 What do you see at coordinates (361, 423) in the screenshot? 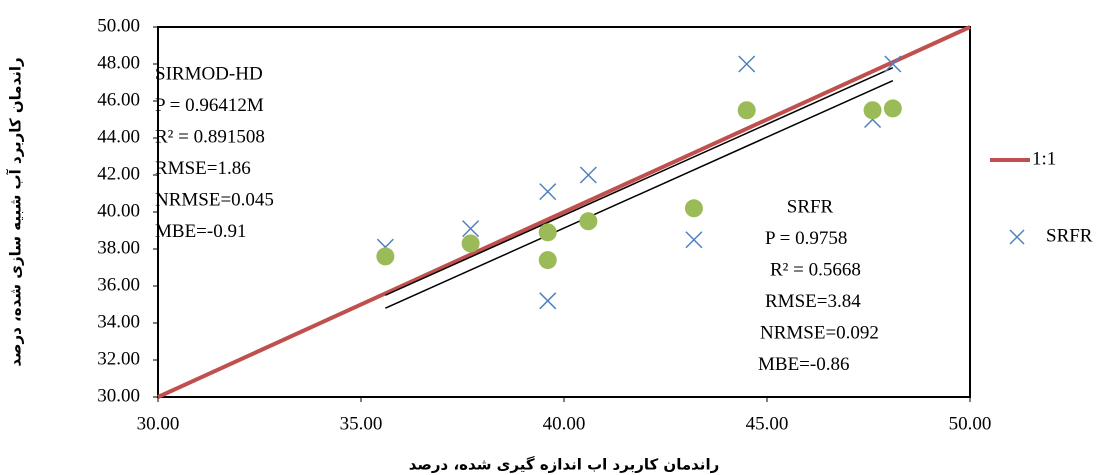
I see `x-tick-label: 35.00` at bounding box center [361, 423].